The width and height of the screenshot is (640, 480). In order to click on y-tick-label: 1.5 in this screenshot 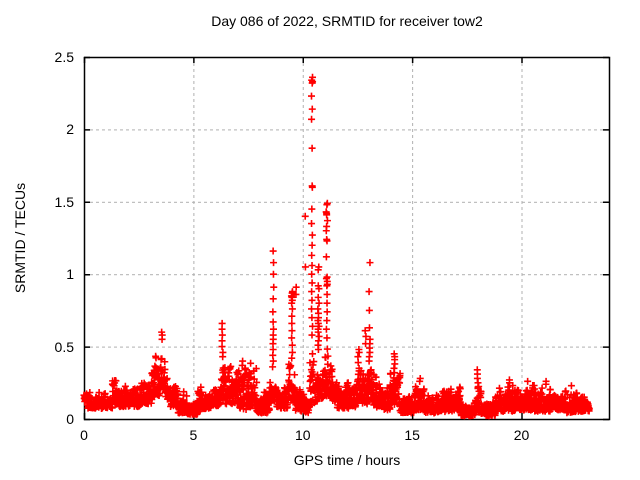, I will do `click(64, 201)`.